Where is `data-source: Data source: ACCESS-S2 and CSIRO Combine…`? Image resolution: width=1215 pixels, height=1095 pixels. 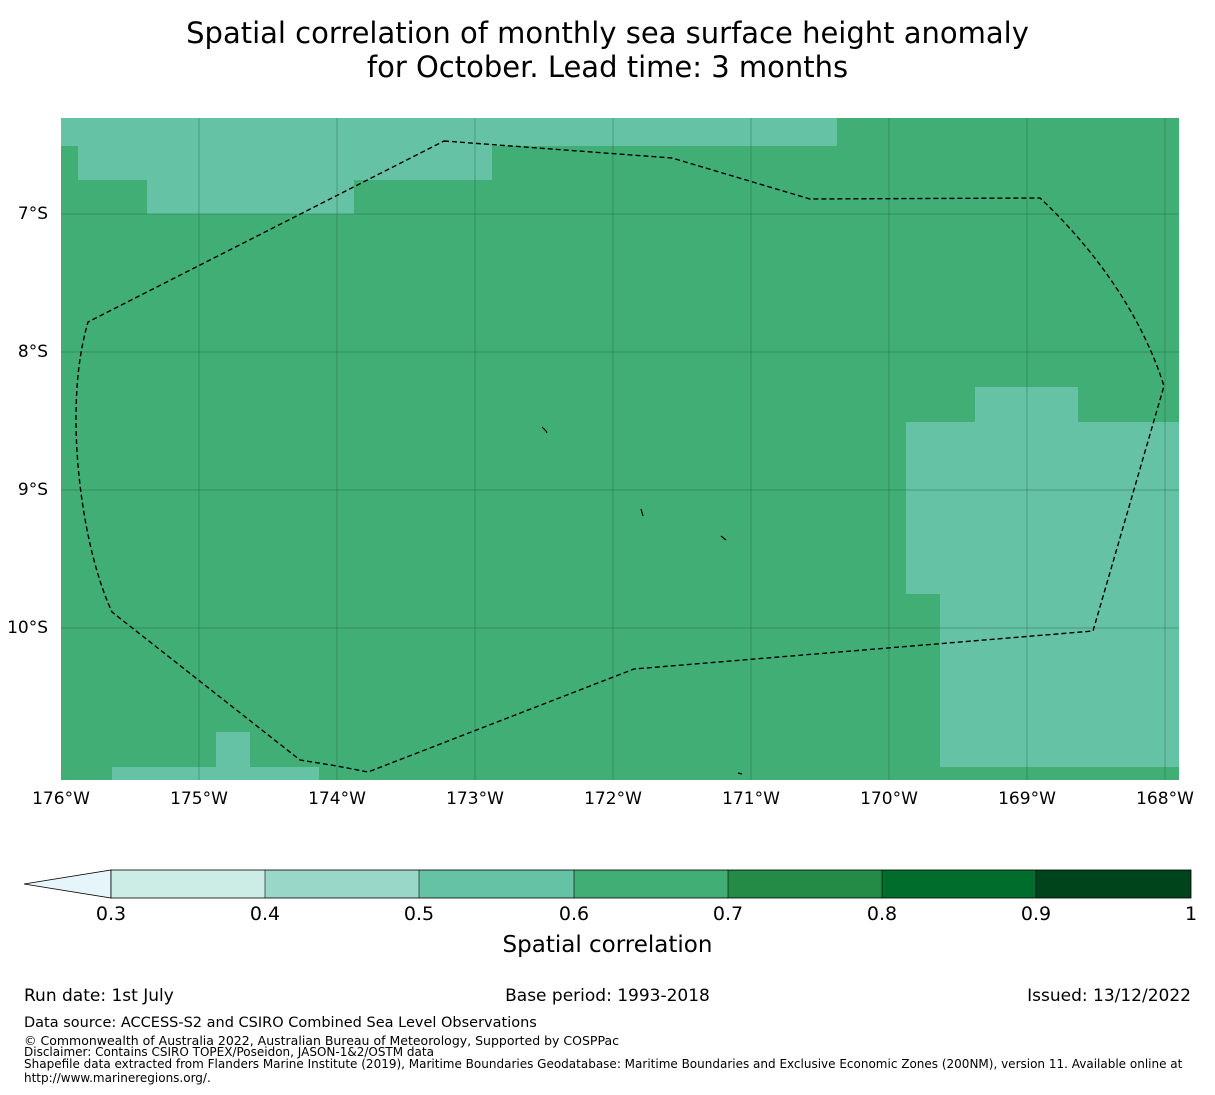
data-source: Data source: ACCESS-S2 and CSIRO Combine… is located at coordinates (280, 1023).